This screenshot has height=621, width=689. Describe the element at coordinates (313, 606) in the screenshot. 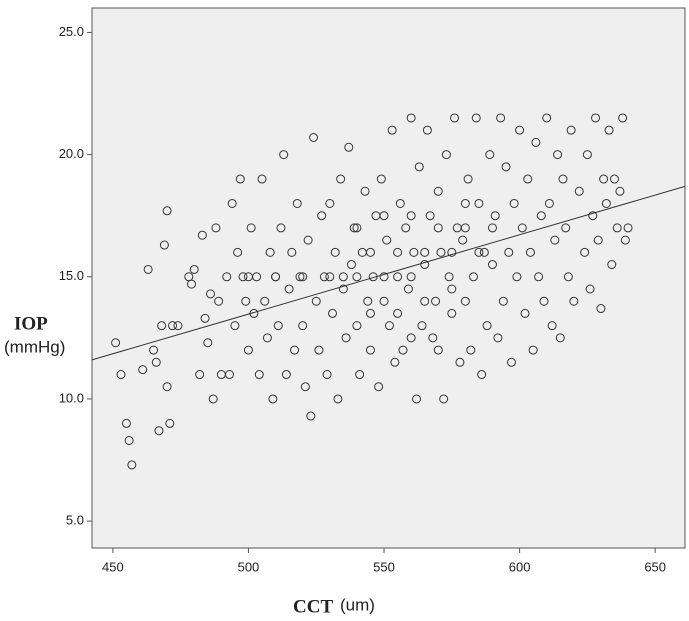

I see `x-axis-label: CCT` at that location.